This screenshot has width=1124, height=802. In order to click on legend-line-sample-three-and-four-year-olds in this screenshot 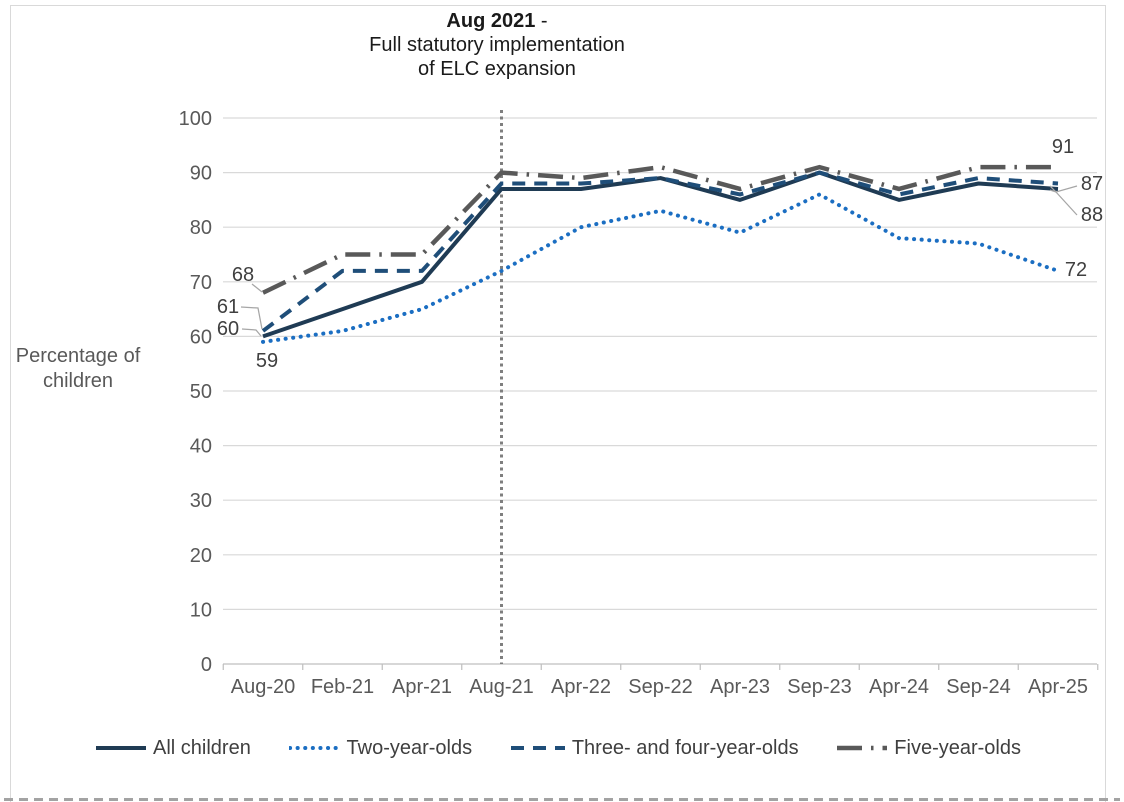, I will do `click(537, 748)`.